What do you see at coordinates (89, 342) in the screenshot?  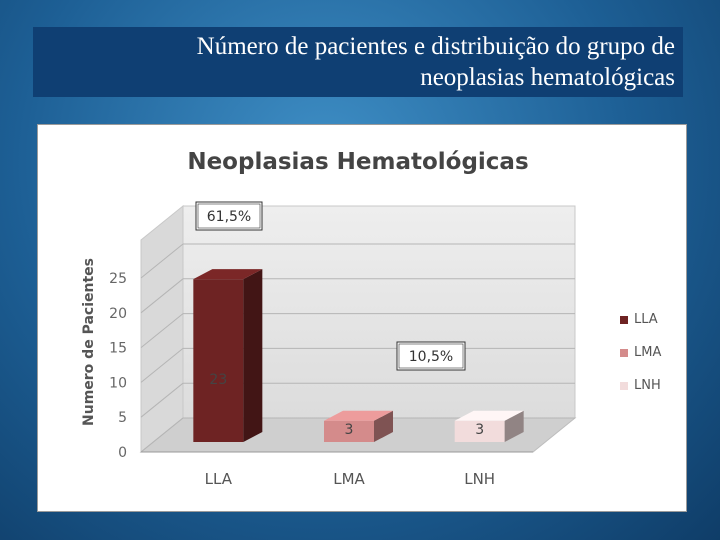 I see `y-axis-label: Numero de Pacientes` at bounding box center [89, 342].